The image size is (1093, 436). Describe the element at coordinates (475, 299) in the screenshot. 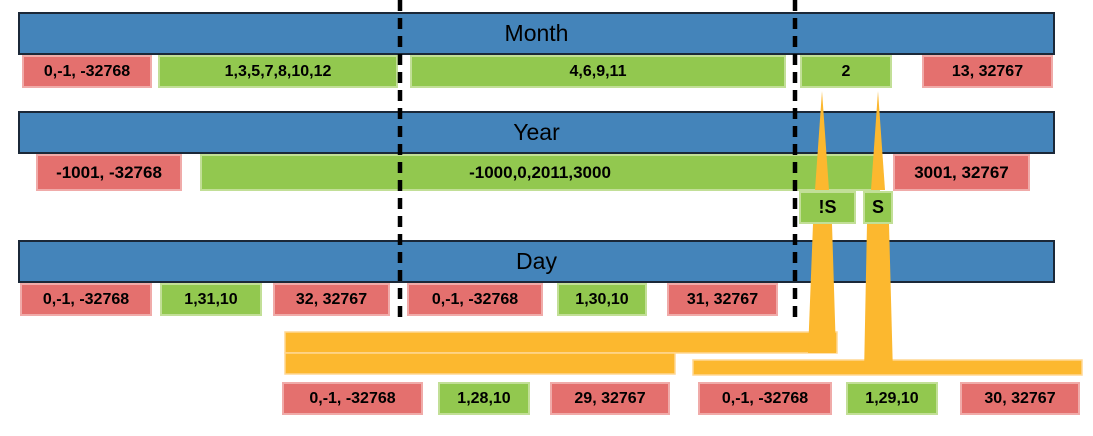

I see `day30-partition-invalid-low: 0,-1, -32768` at that location.